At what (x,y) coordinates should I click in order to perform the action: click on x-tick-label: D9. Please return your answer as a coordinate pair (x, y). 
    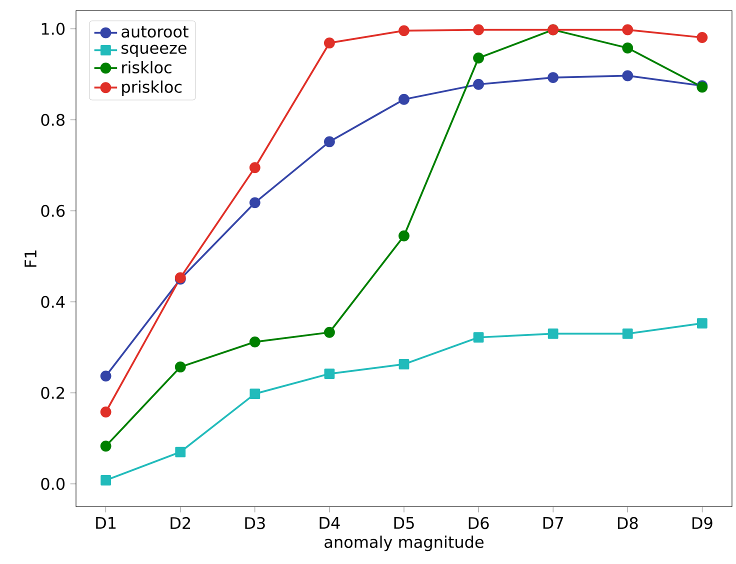
    Looking at the image, I should click on (702, 523).